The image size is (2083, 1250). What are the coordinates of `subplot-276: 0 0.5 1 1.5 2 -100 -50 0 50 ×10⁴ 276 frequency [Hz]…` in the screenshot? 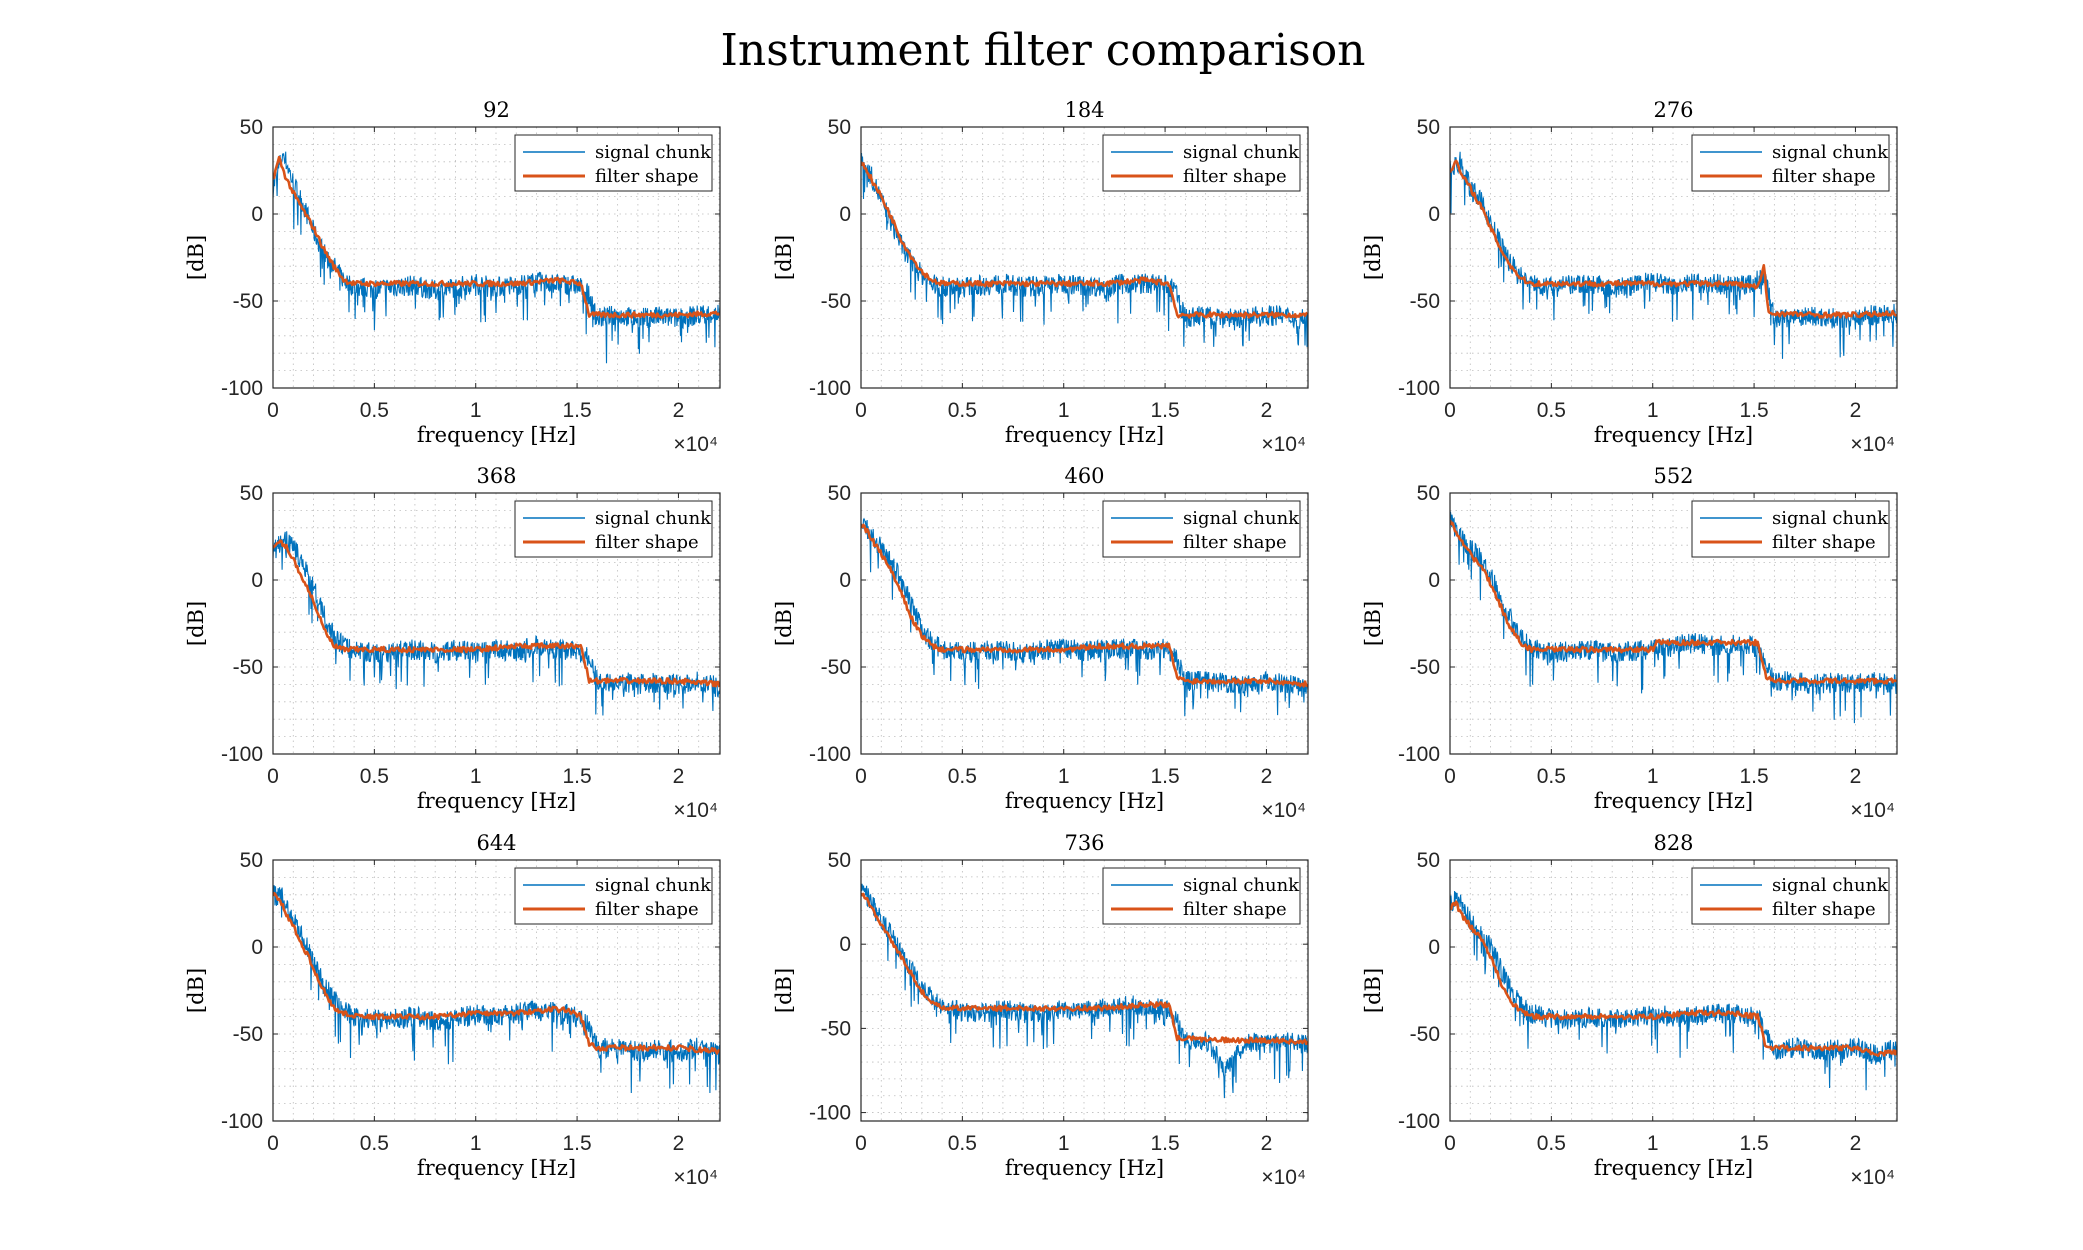 It's located at (1629, 277).